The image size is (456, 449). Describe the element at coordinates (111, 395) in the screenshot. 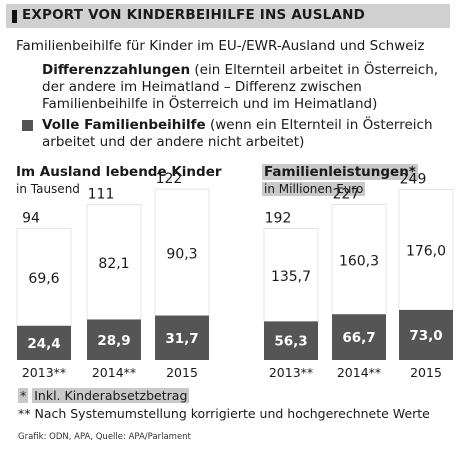

I see `footnote-star-text: Inkl. Kinderabsetzbetrag` at that location.